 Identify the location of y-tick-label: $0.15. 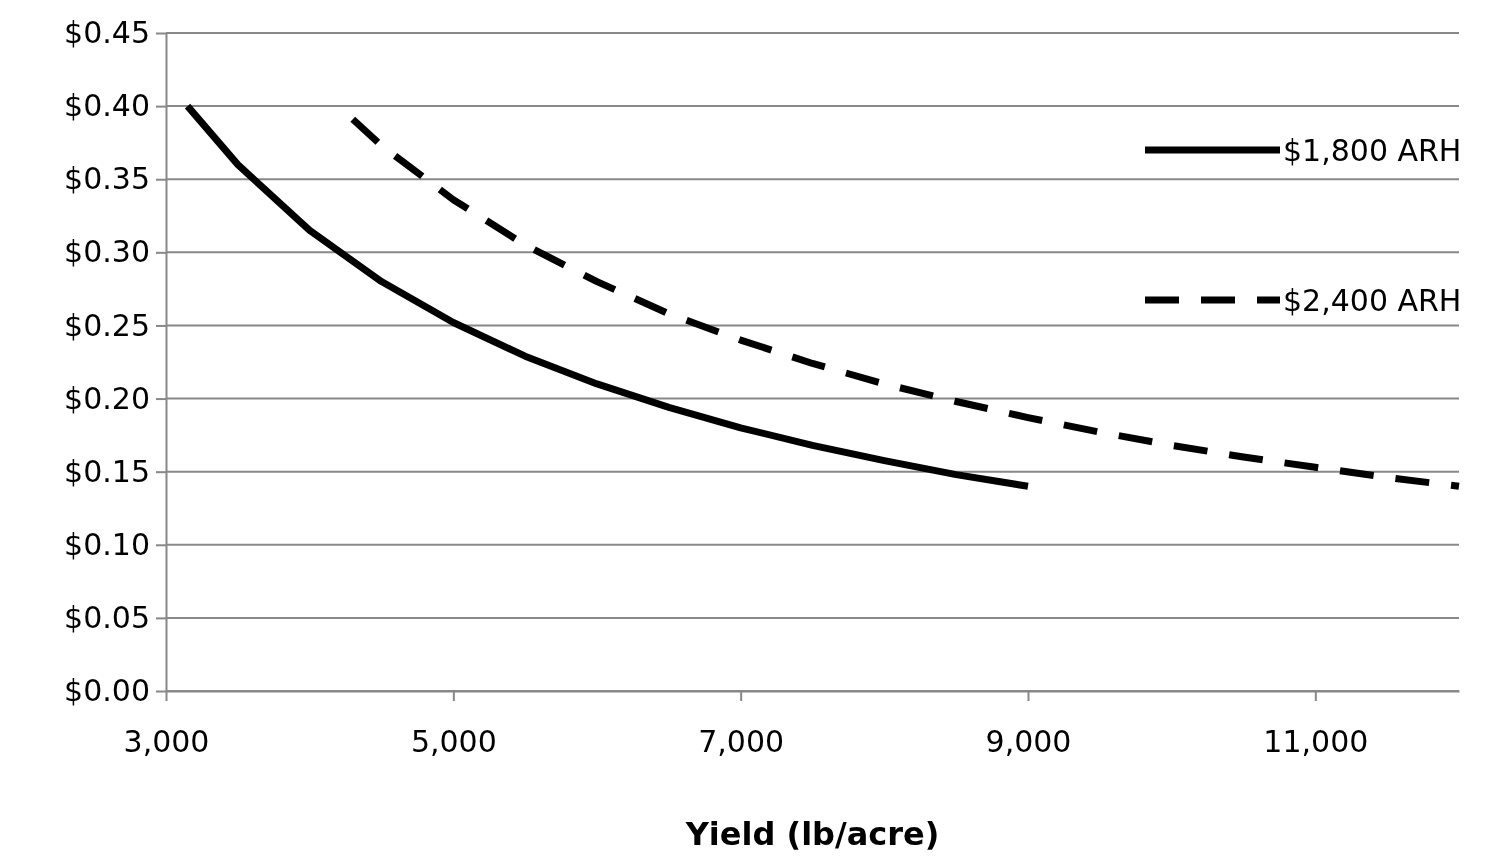
(107, 471).